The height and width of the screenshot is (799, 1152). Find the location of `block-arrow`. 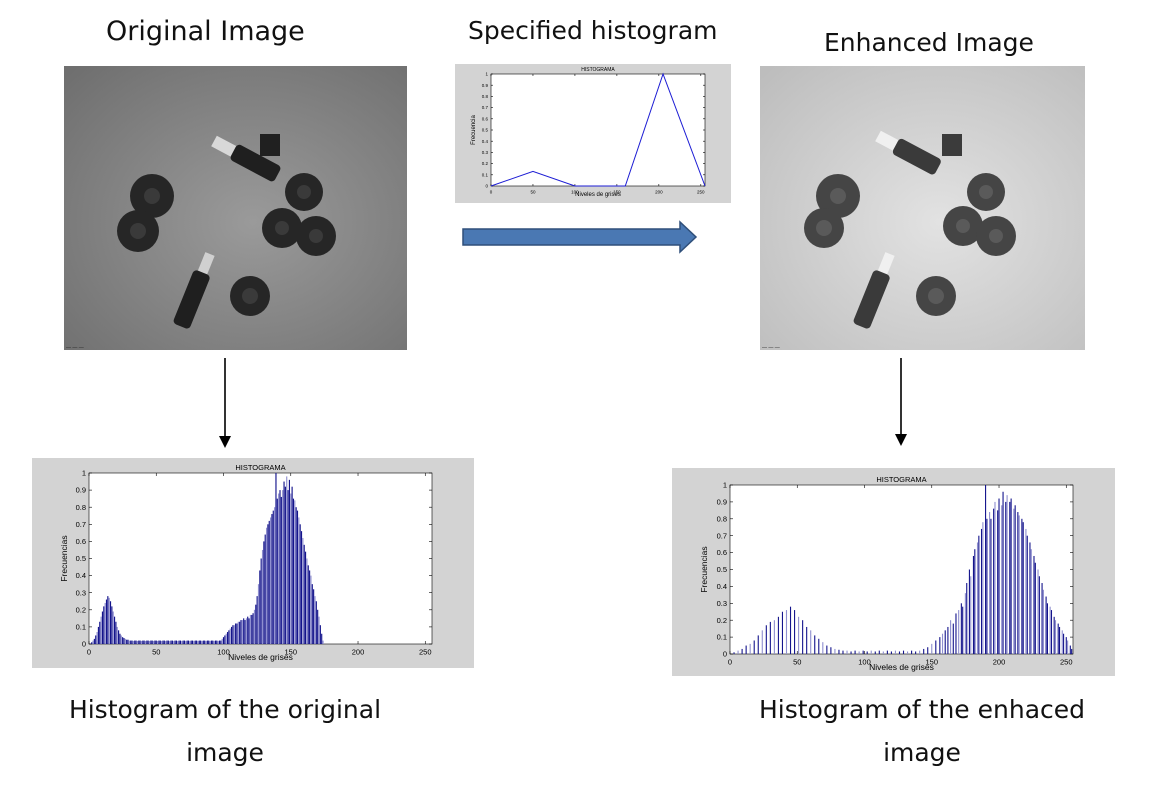

block-arrow is located at coordinates (580, 237).